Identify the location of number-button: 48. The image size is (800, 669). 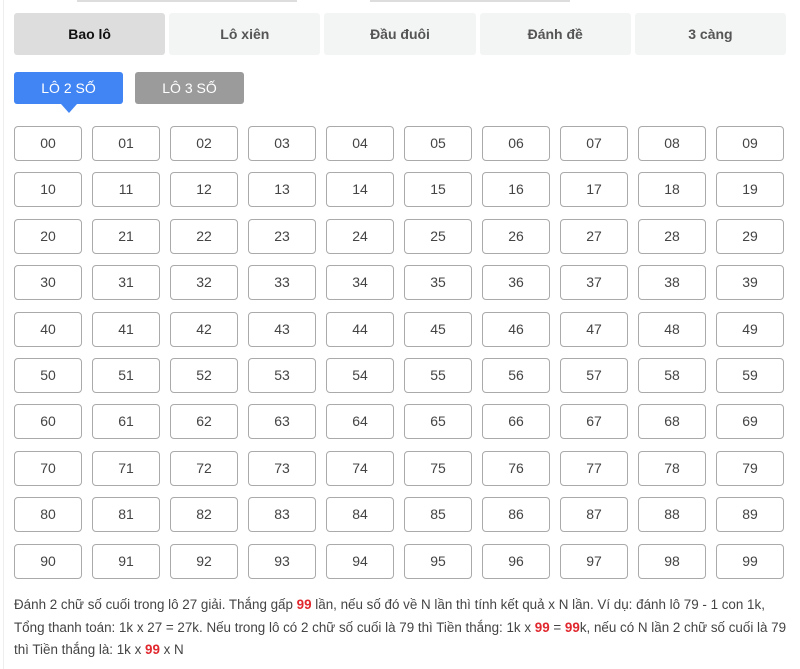
(672, 329).